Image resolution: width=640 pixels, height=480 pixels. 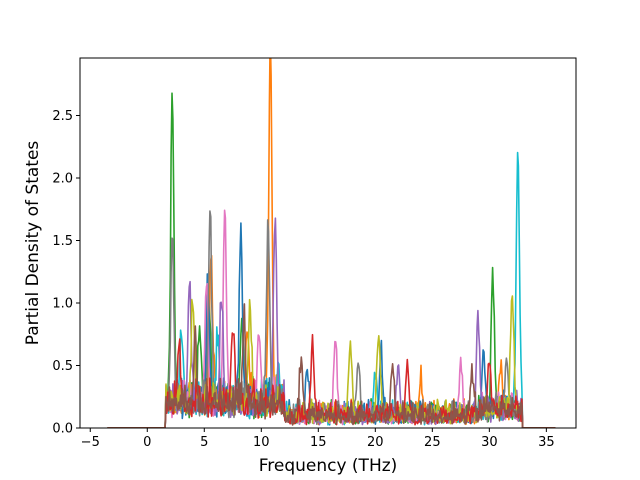 I want to click on x-tick-label: 25, so click(x=432, y=442).